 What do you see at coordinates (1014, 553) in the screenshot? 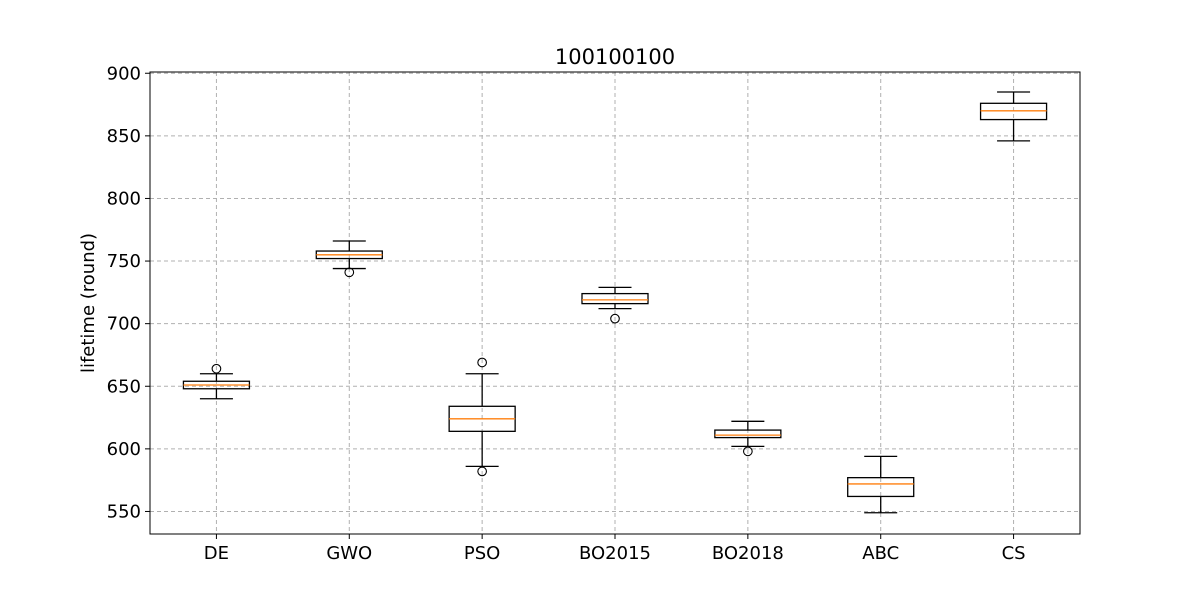
I see `x-tick-label: CS` at bounding box center [1014, 553].